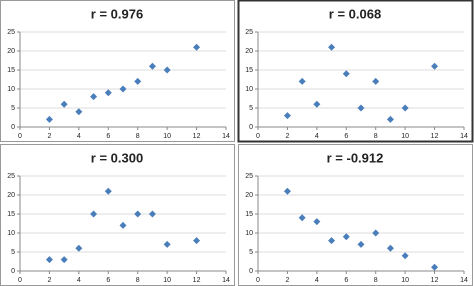 This screenshot has width=474, height=286. Describe the element at coordinates (117, 157) in the screenshot. I see `chart-title: r = 0.300` at that location.